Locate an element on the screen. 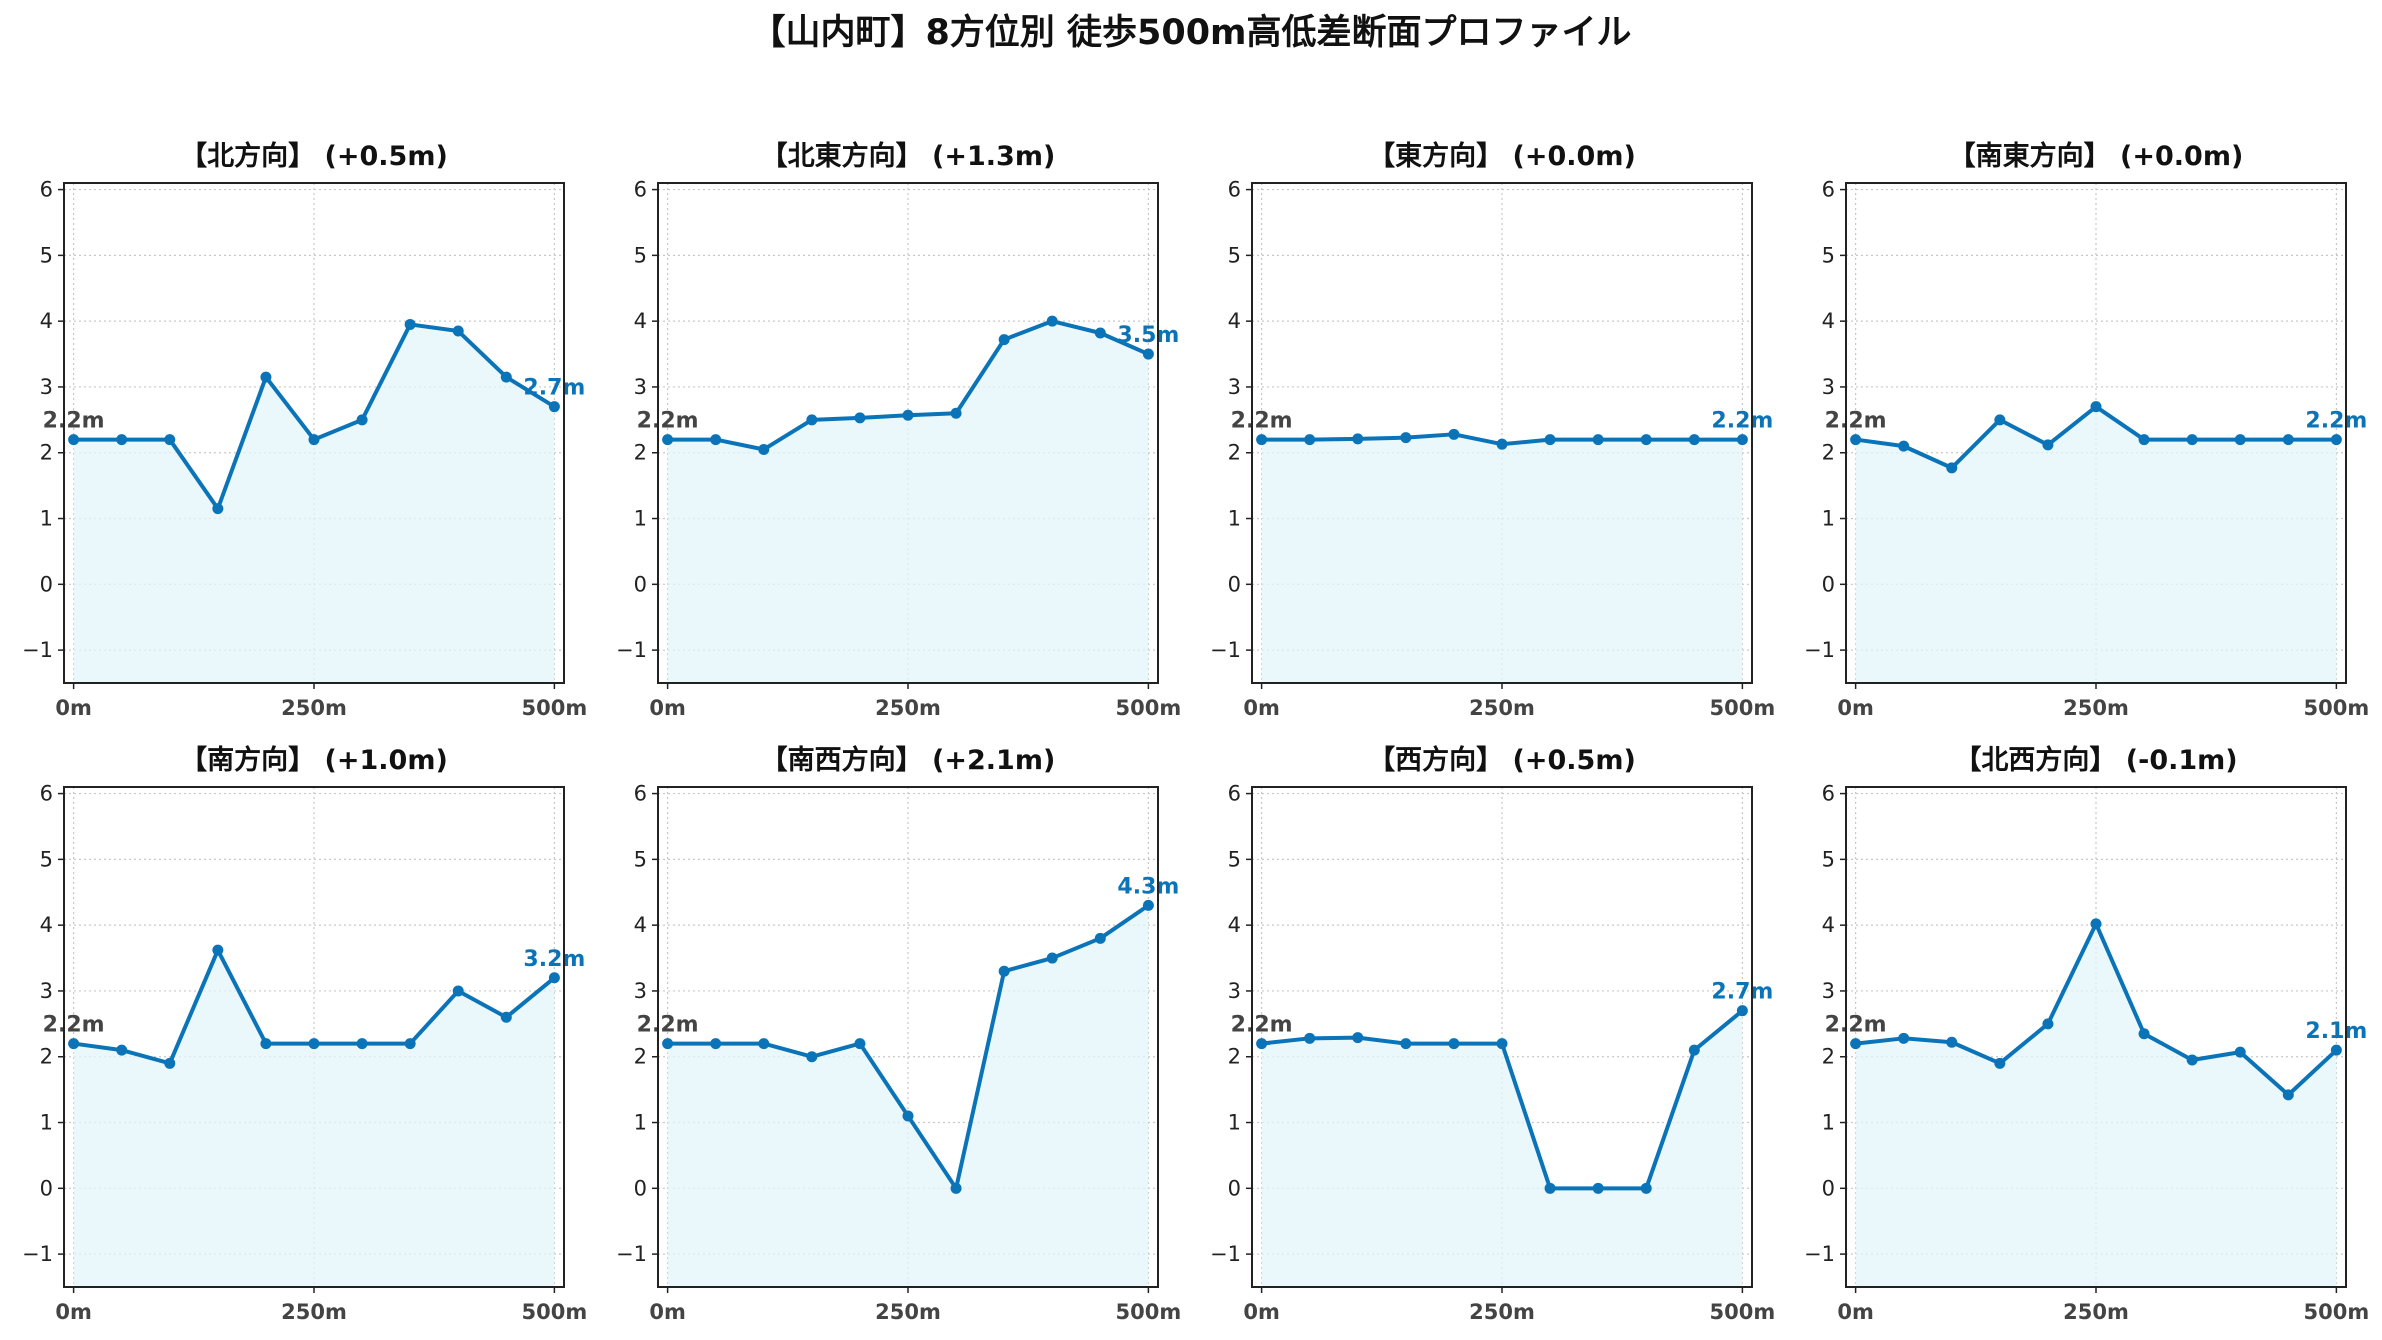 The height and width of the screenshot is (1340, 2382). panel-title: 【西方向】 (+0.5m) is located at coordinates (1502, 760).